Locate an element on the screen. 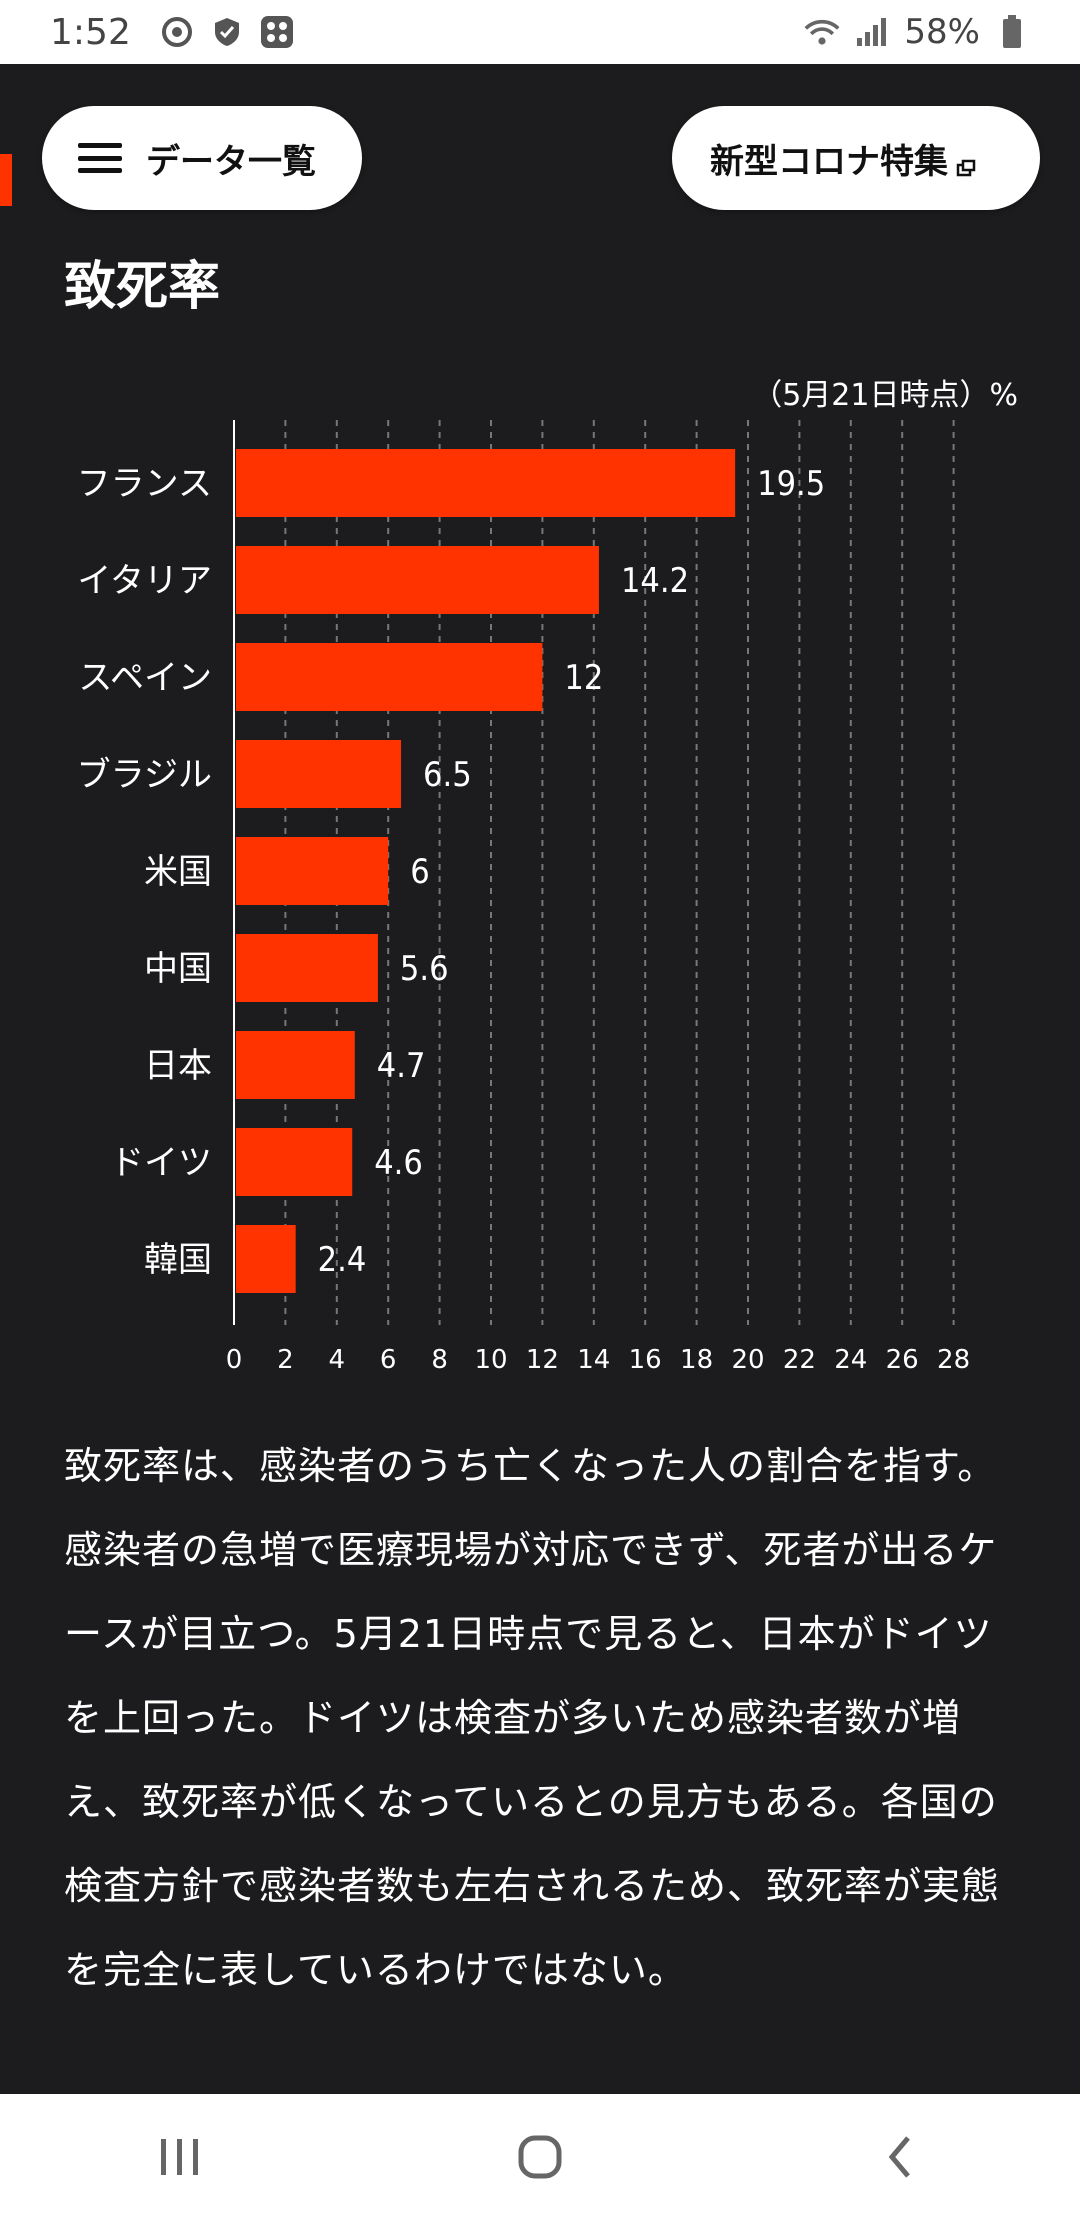 The width and height of the screenshot is (1080, 2220). category-label: 韓国 is located at coordinates (178, 1260).